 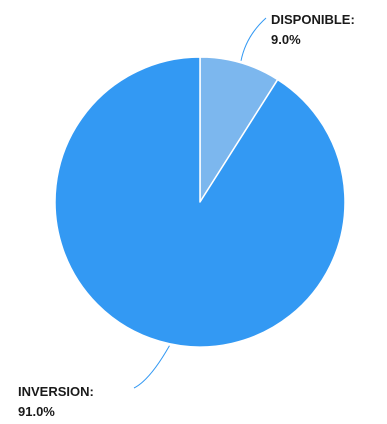 I want to click on slice-value-inversion: 91.0%, so click(x=36, y=411).